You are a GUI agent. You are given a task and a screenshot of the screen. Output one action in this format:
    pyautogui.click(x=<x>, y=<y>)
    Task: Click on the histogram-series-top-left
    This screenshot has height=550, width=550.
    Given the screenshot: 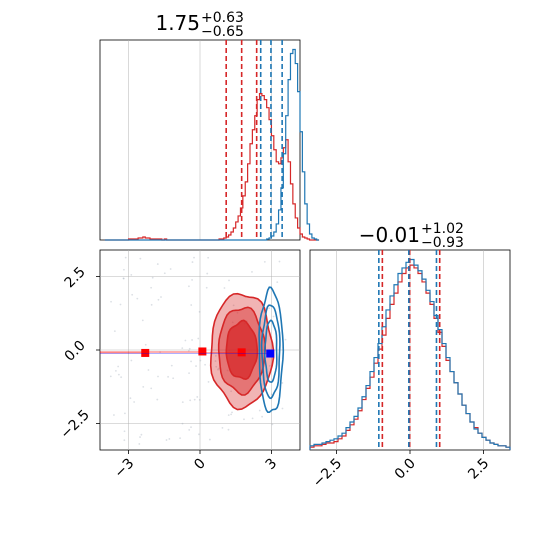 What is the action you would take?
    pyautogui.click(x=212, y=144)
    